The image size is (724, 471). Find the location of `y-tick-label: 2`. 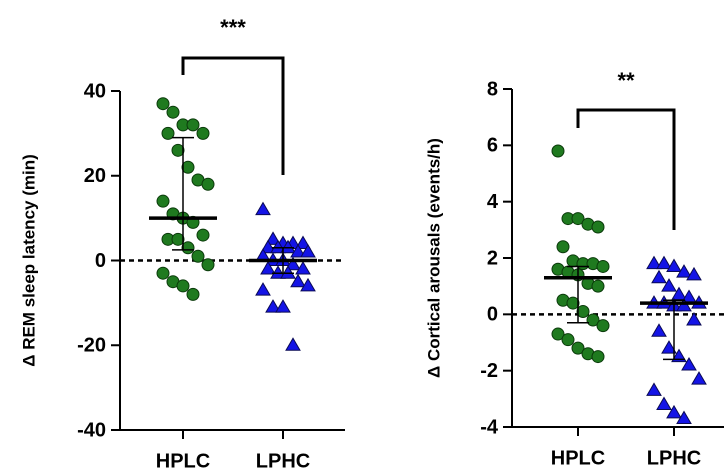

y-tick-label: 2 is located at coordinates (492, 258).